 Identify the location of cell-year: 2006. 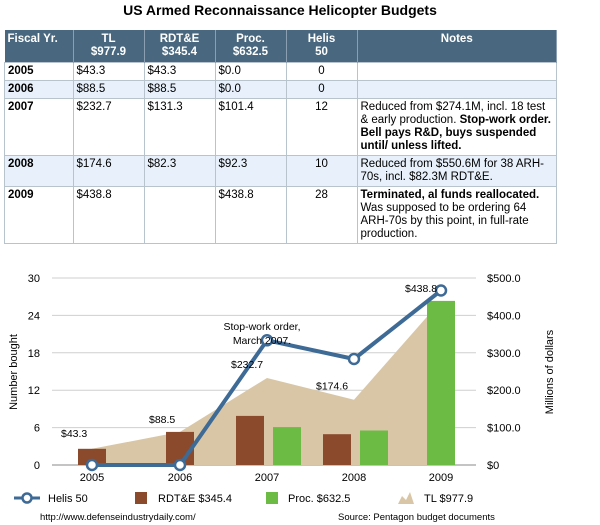
(39, 89).